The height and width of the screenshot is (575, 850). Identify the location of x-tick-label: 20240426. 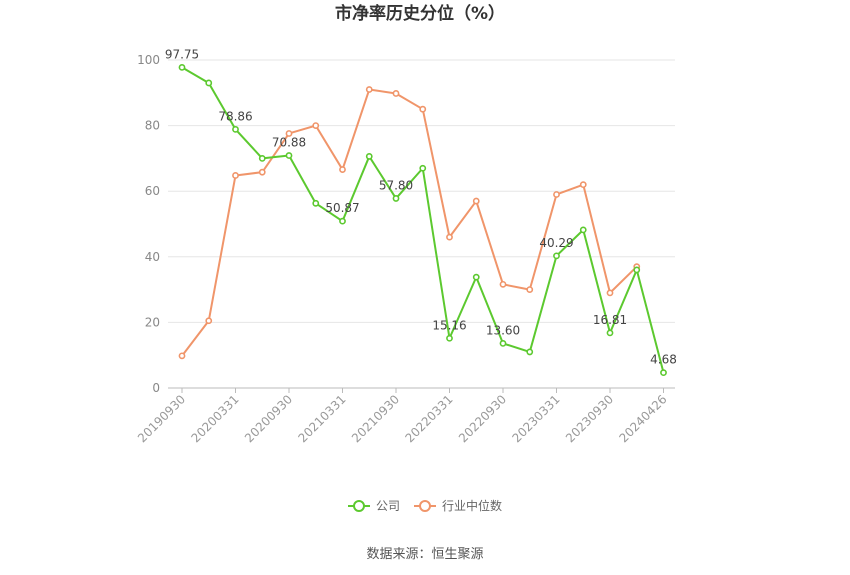
(643, 418).